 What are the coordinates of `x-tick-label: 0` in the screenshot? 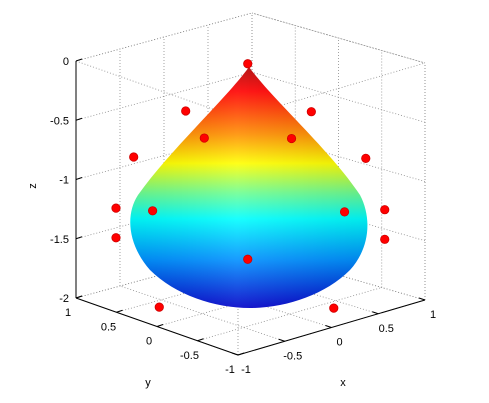 It's located at (339, 343).